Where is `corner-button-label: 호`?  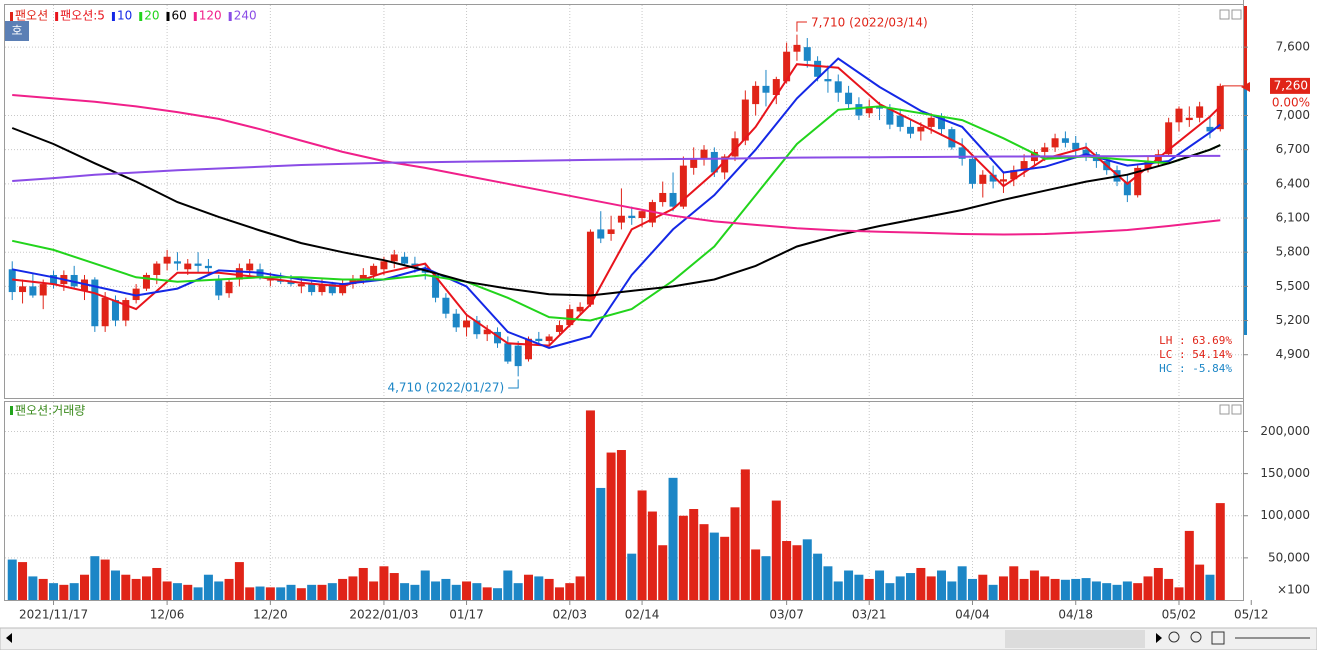 corner-button-label: 호 is located at coordinates (16, 31).